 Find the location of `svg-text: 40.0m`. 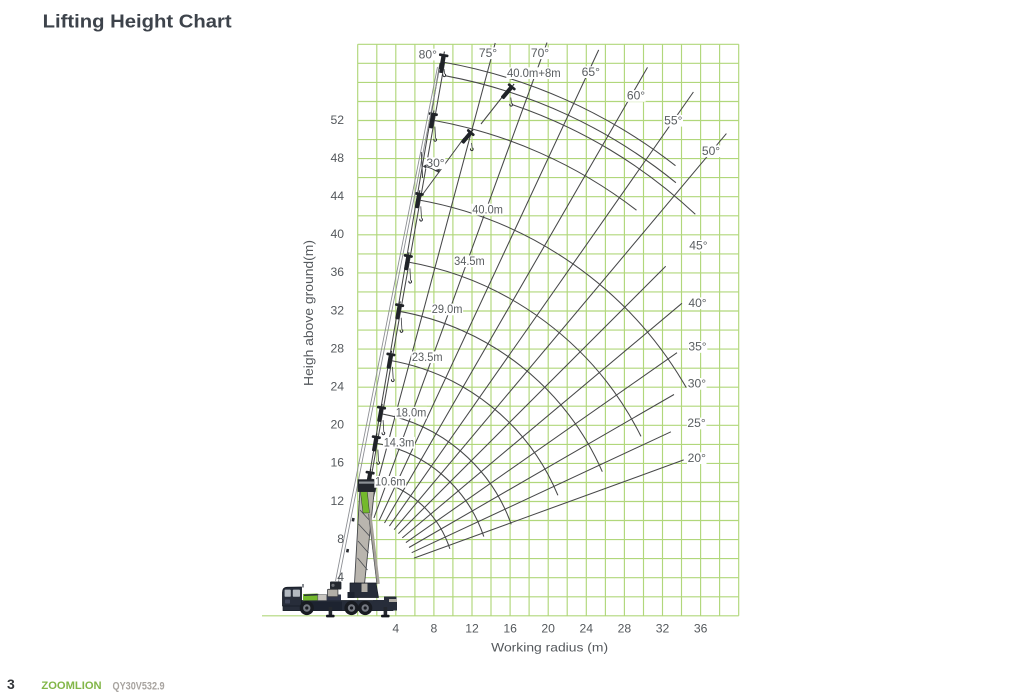

svg-text: 40.0m is located at coordinates (487, 209).